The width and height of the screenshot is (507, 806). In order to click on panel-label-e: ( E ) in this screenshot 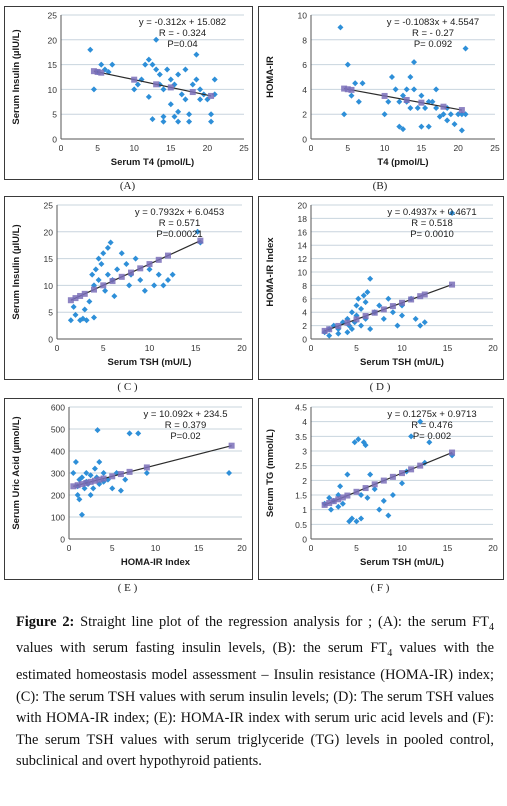, I will do `click(127, 588)`.